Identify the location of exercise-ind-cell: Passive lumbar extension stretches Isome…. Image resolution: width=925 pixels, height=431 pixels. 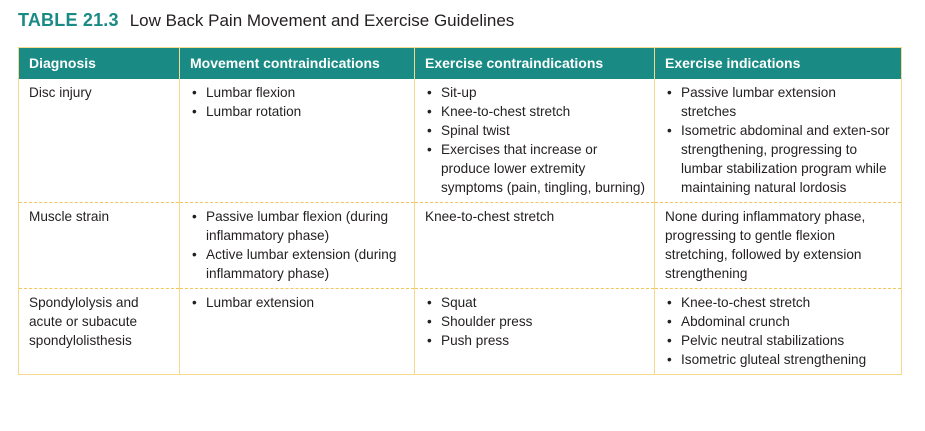
(778, 141).